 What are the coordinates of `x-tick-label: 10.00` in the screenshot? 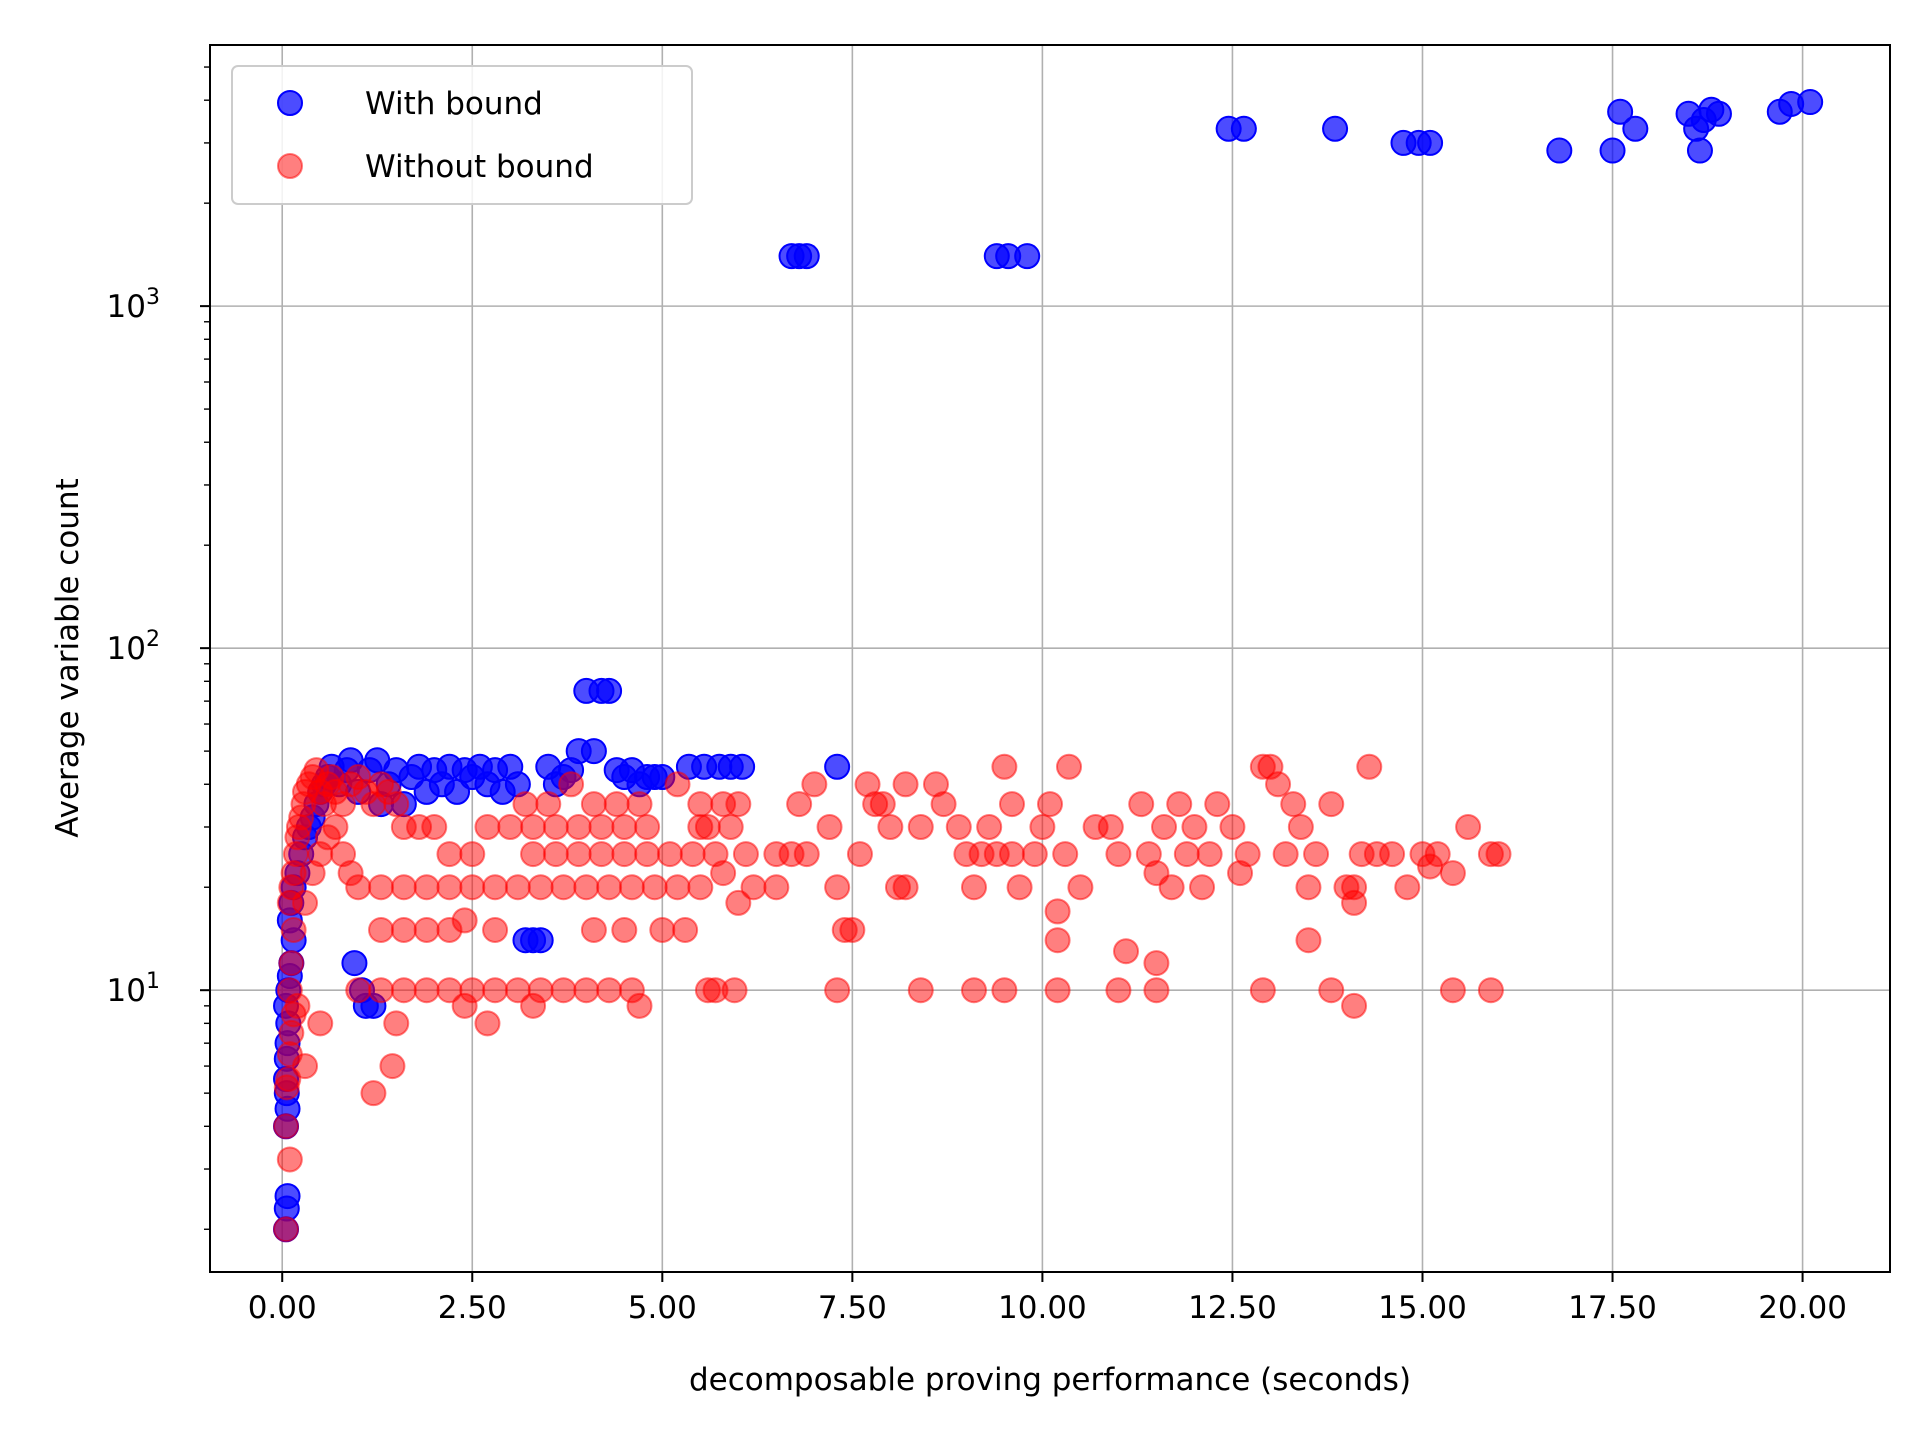 It's located at (1042, 1308).